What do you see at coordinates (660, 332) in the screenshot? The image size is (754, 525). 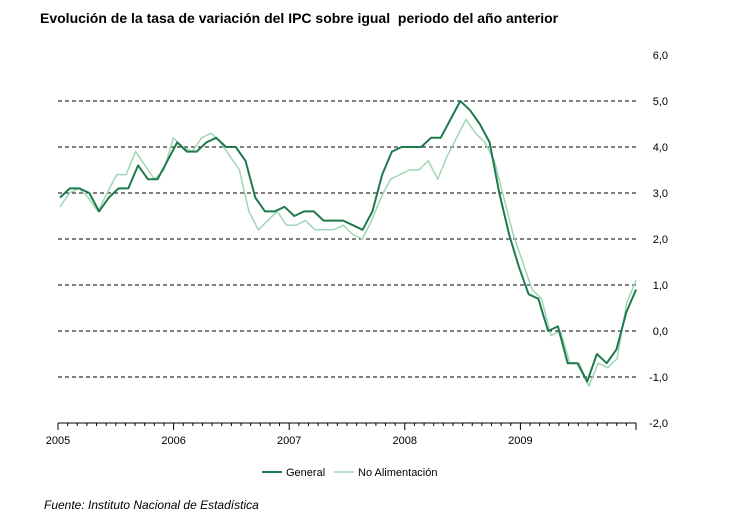 I see `y-tick-label: 0,0` at bounding box center [660, 332].